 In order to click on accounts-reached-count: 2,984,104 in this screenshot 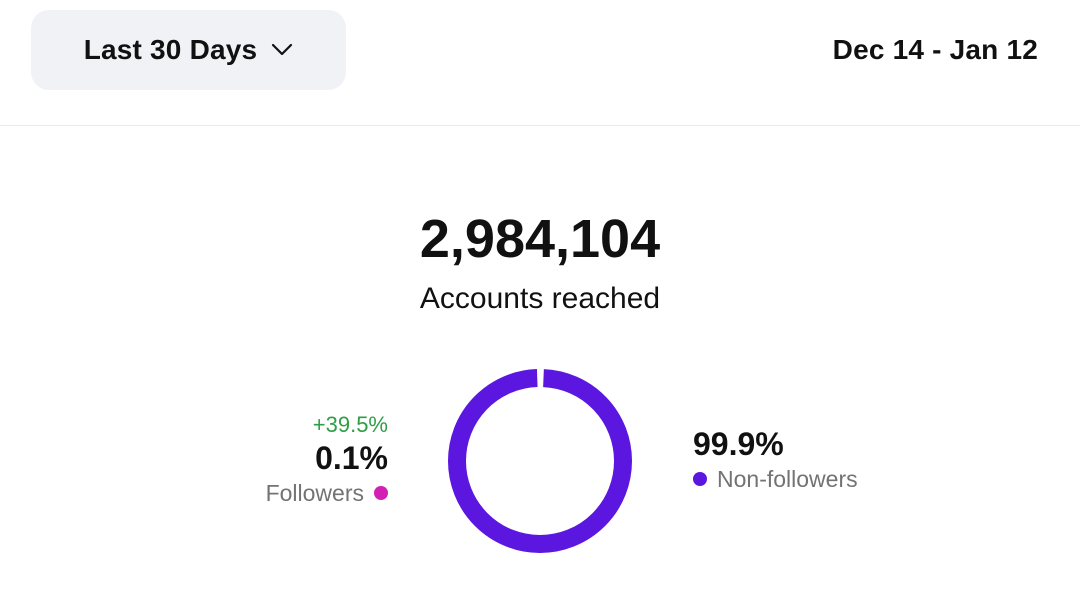, I will do `click(540, 239)`.